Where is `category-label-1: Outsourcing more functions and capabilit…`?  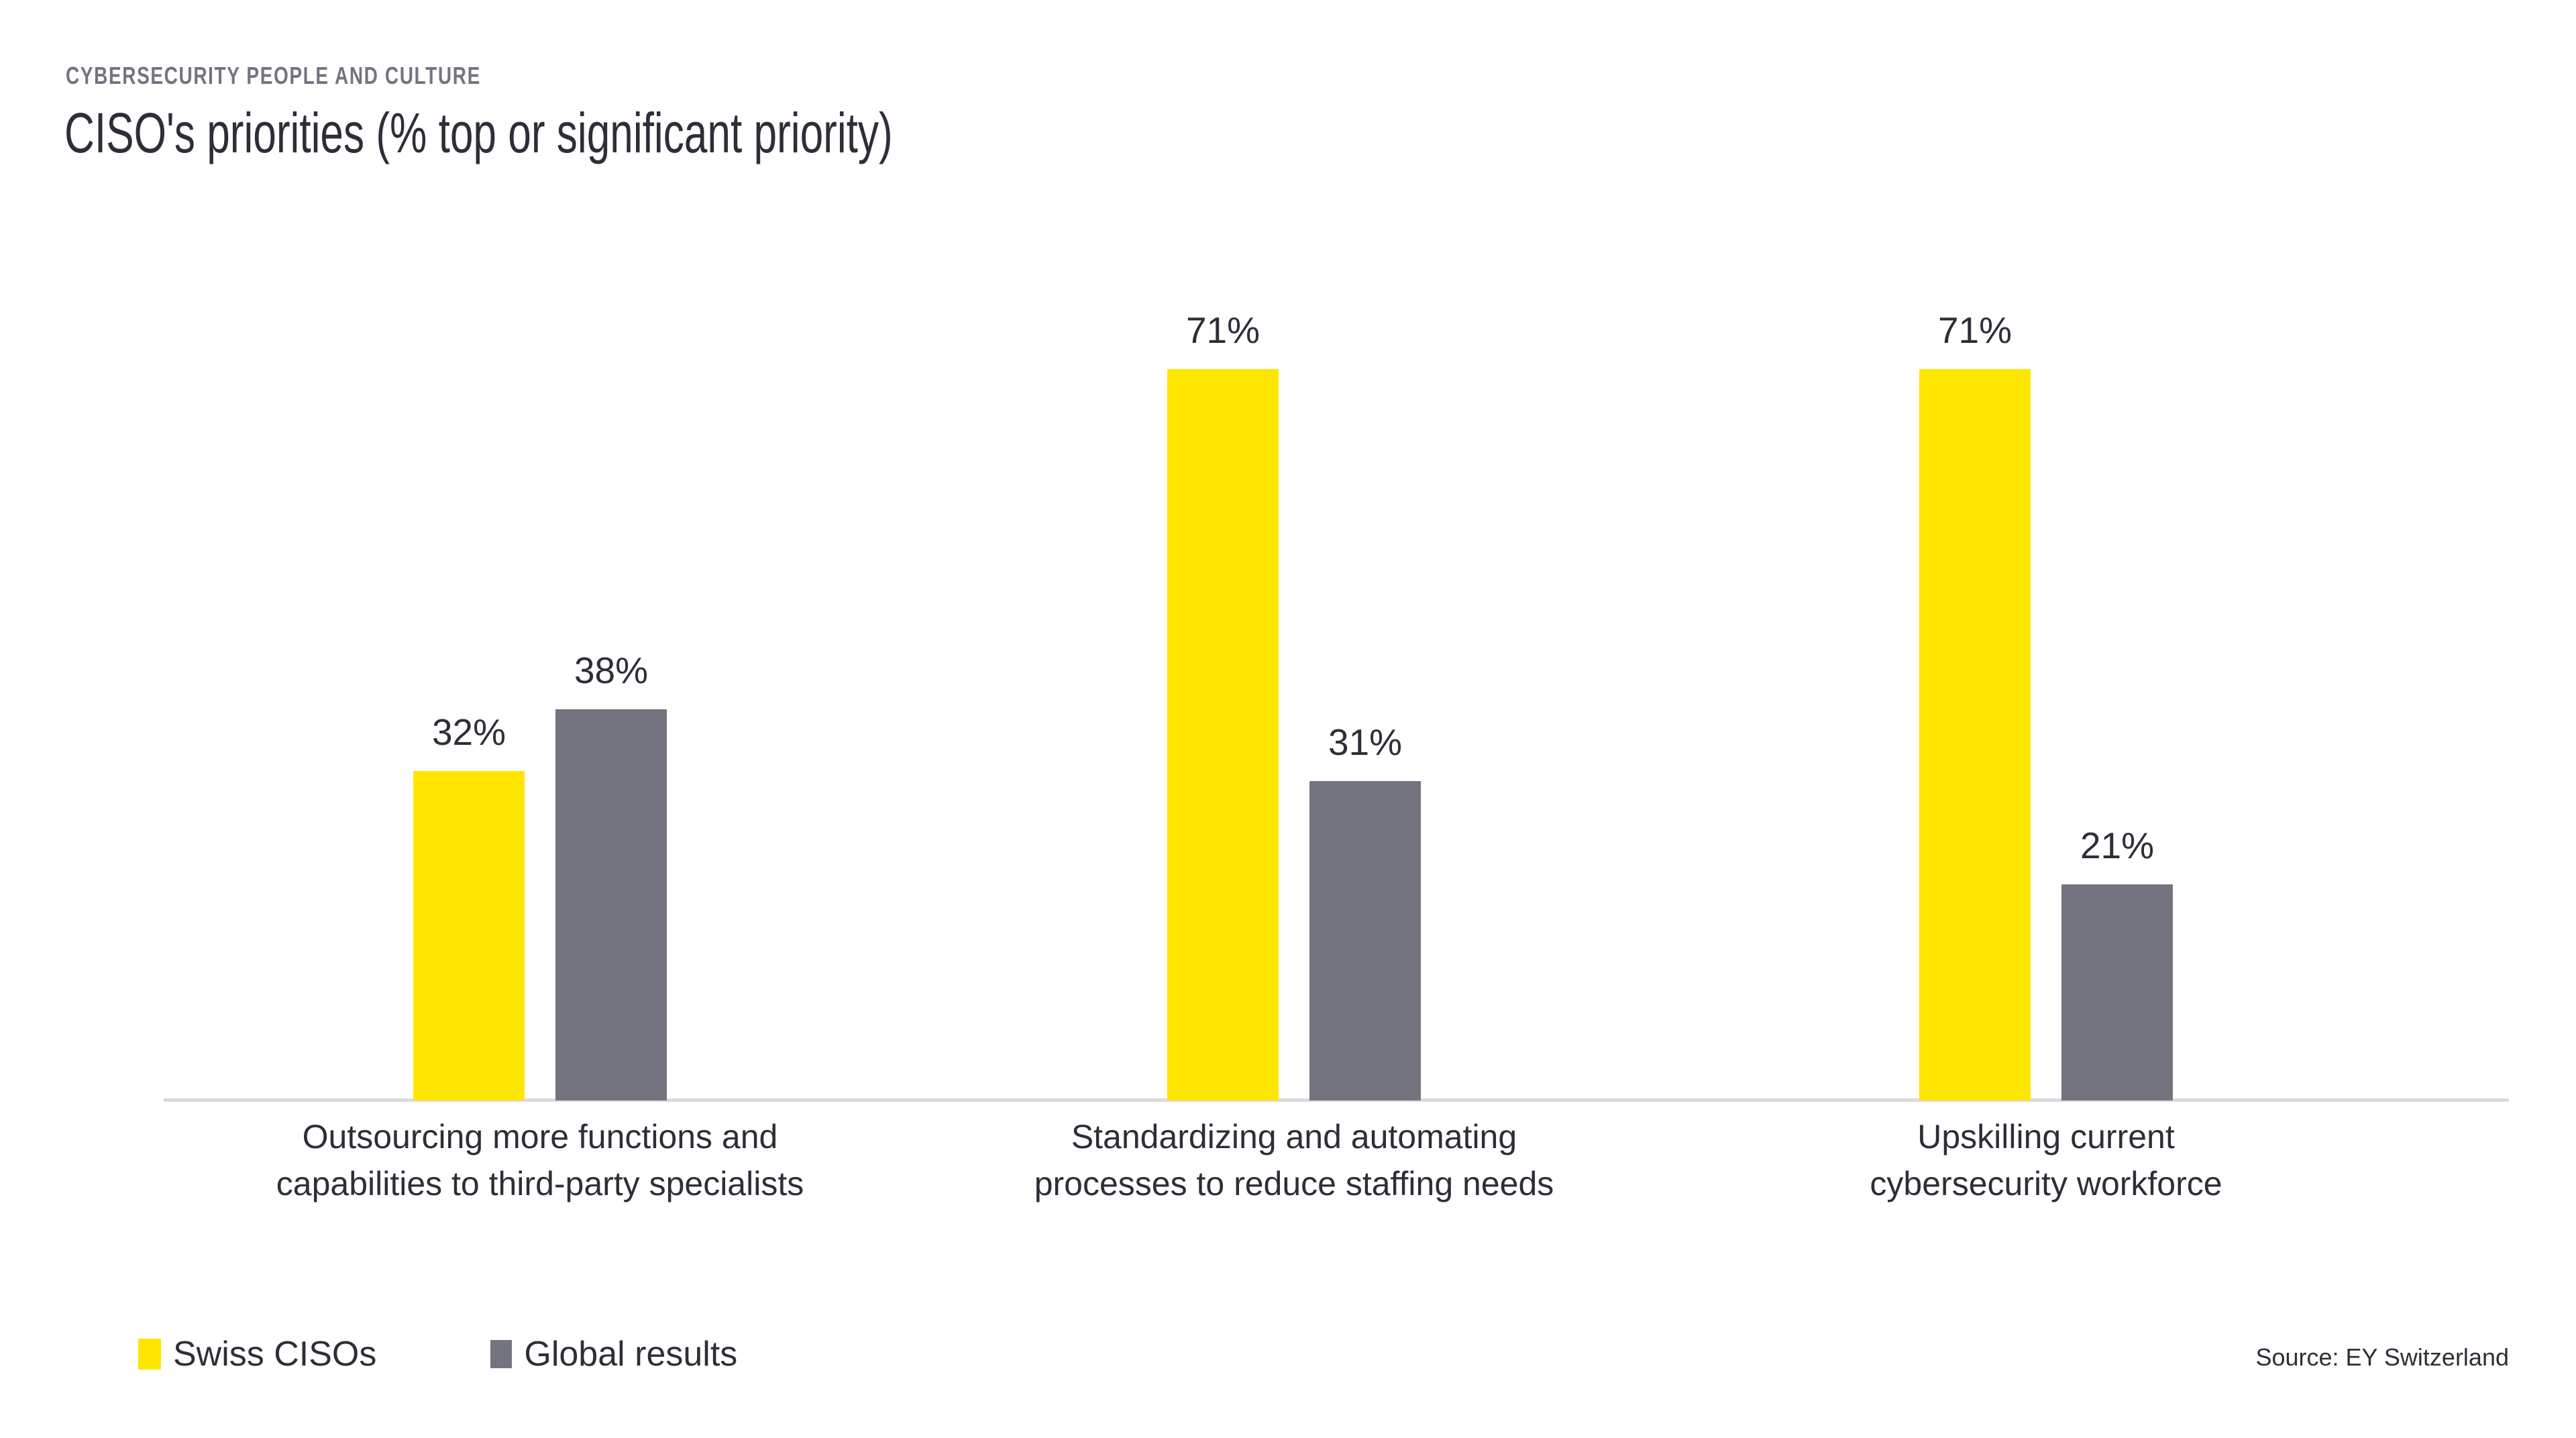
category-label-1: Outsourcing more functions and capabilit… is located at coordinates (540, 1160).